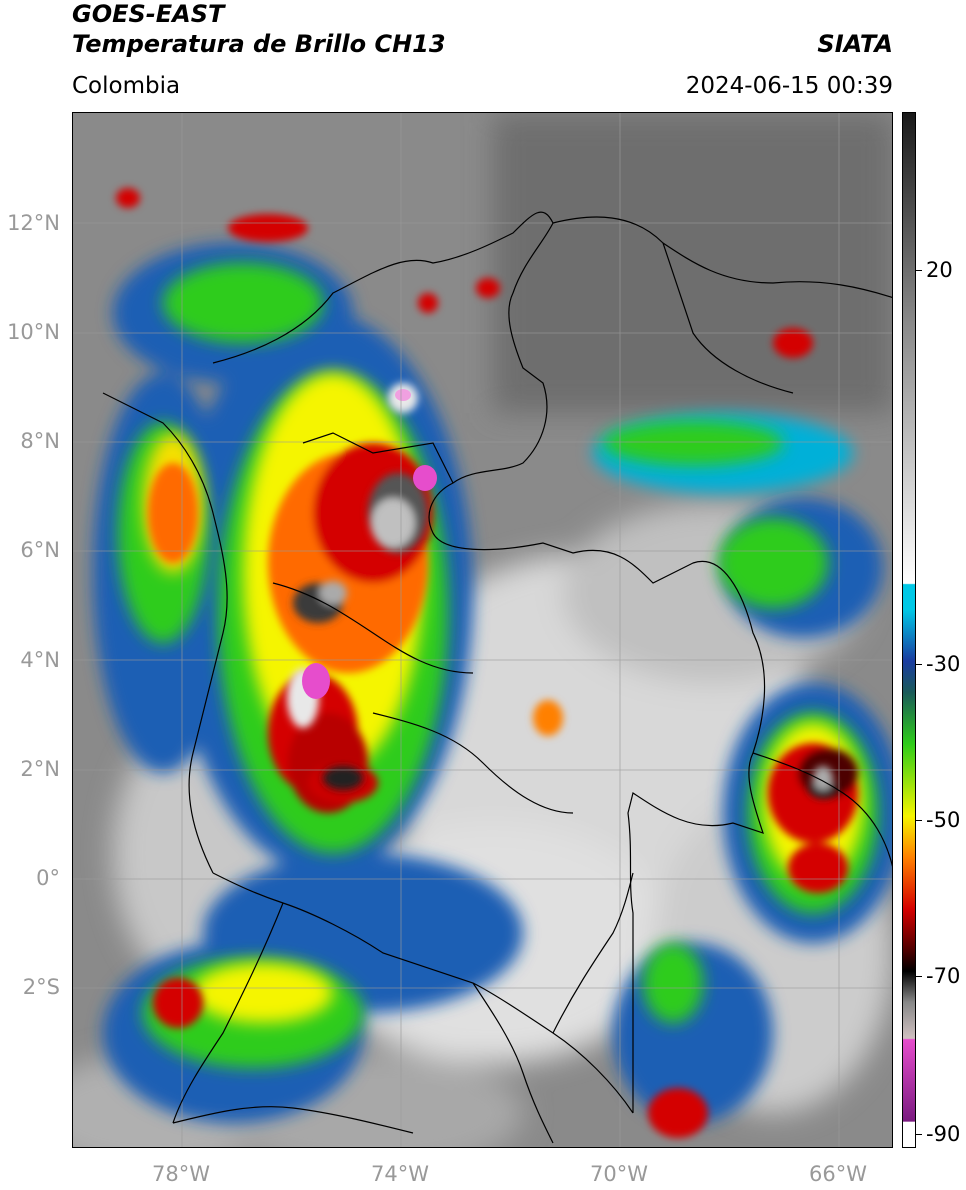 The image size is (966, 1190). I want to click on colorbar-label-minus90: -90, so click(943, 1134).